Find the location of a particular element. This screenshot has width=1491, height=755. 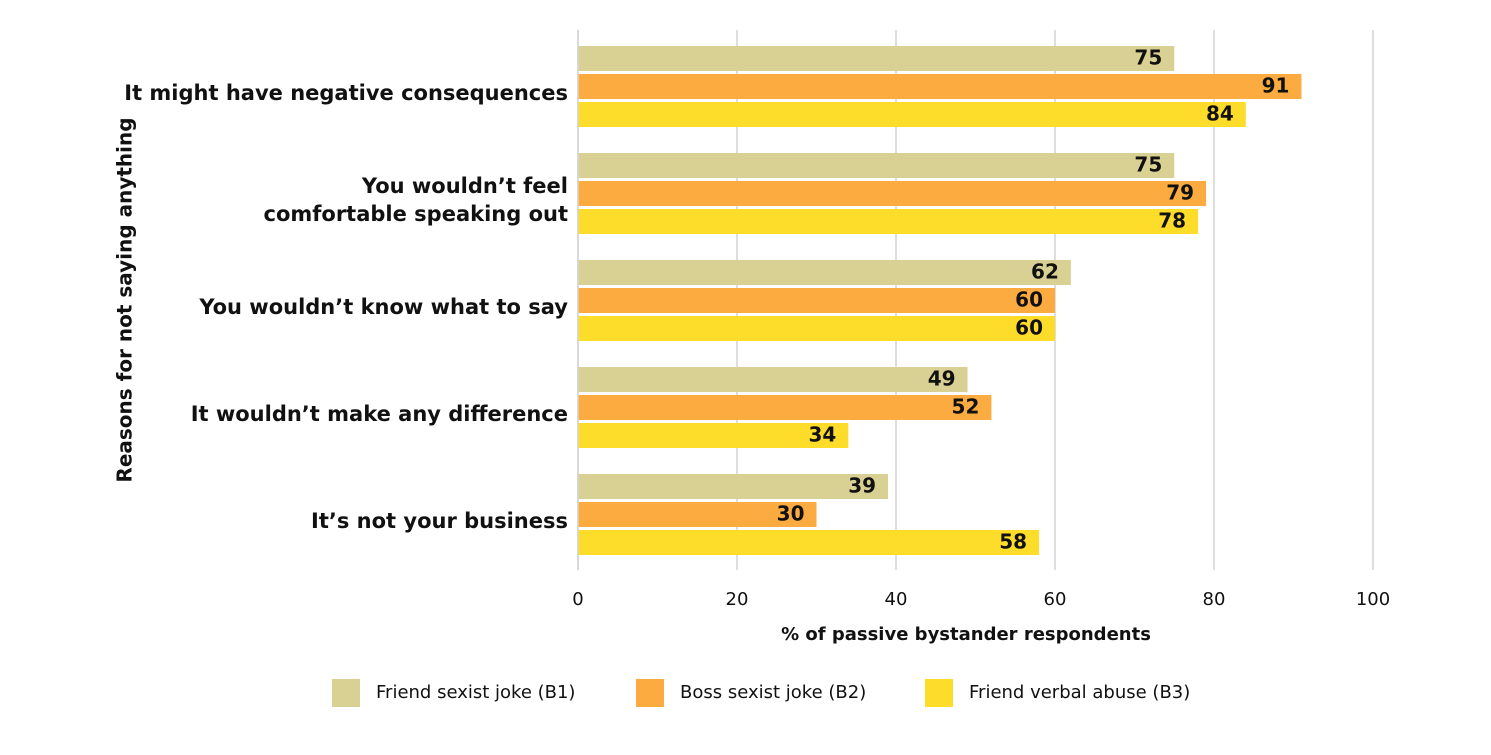

x-tick-label: 80 is located at coordinates (1214, 599).